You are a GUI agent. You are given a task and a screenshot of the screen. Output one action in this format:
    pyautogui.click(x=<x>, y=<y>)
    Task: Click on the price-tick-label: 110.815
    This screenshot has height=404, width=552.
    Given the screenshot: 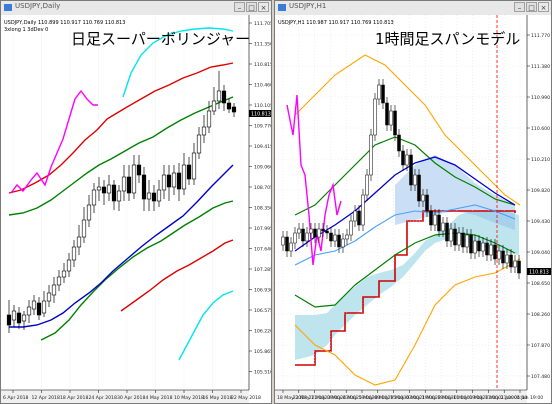 What is the action you would take?
    pyautogui.click(x=262, y=65)
    